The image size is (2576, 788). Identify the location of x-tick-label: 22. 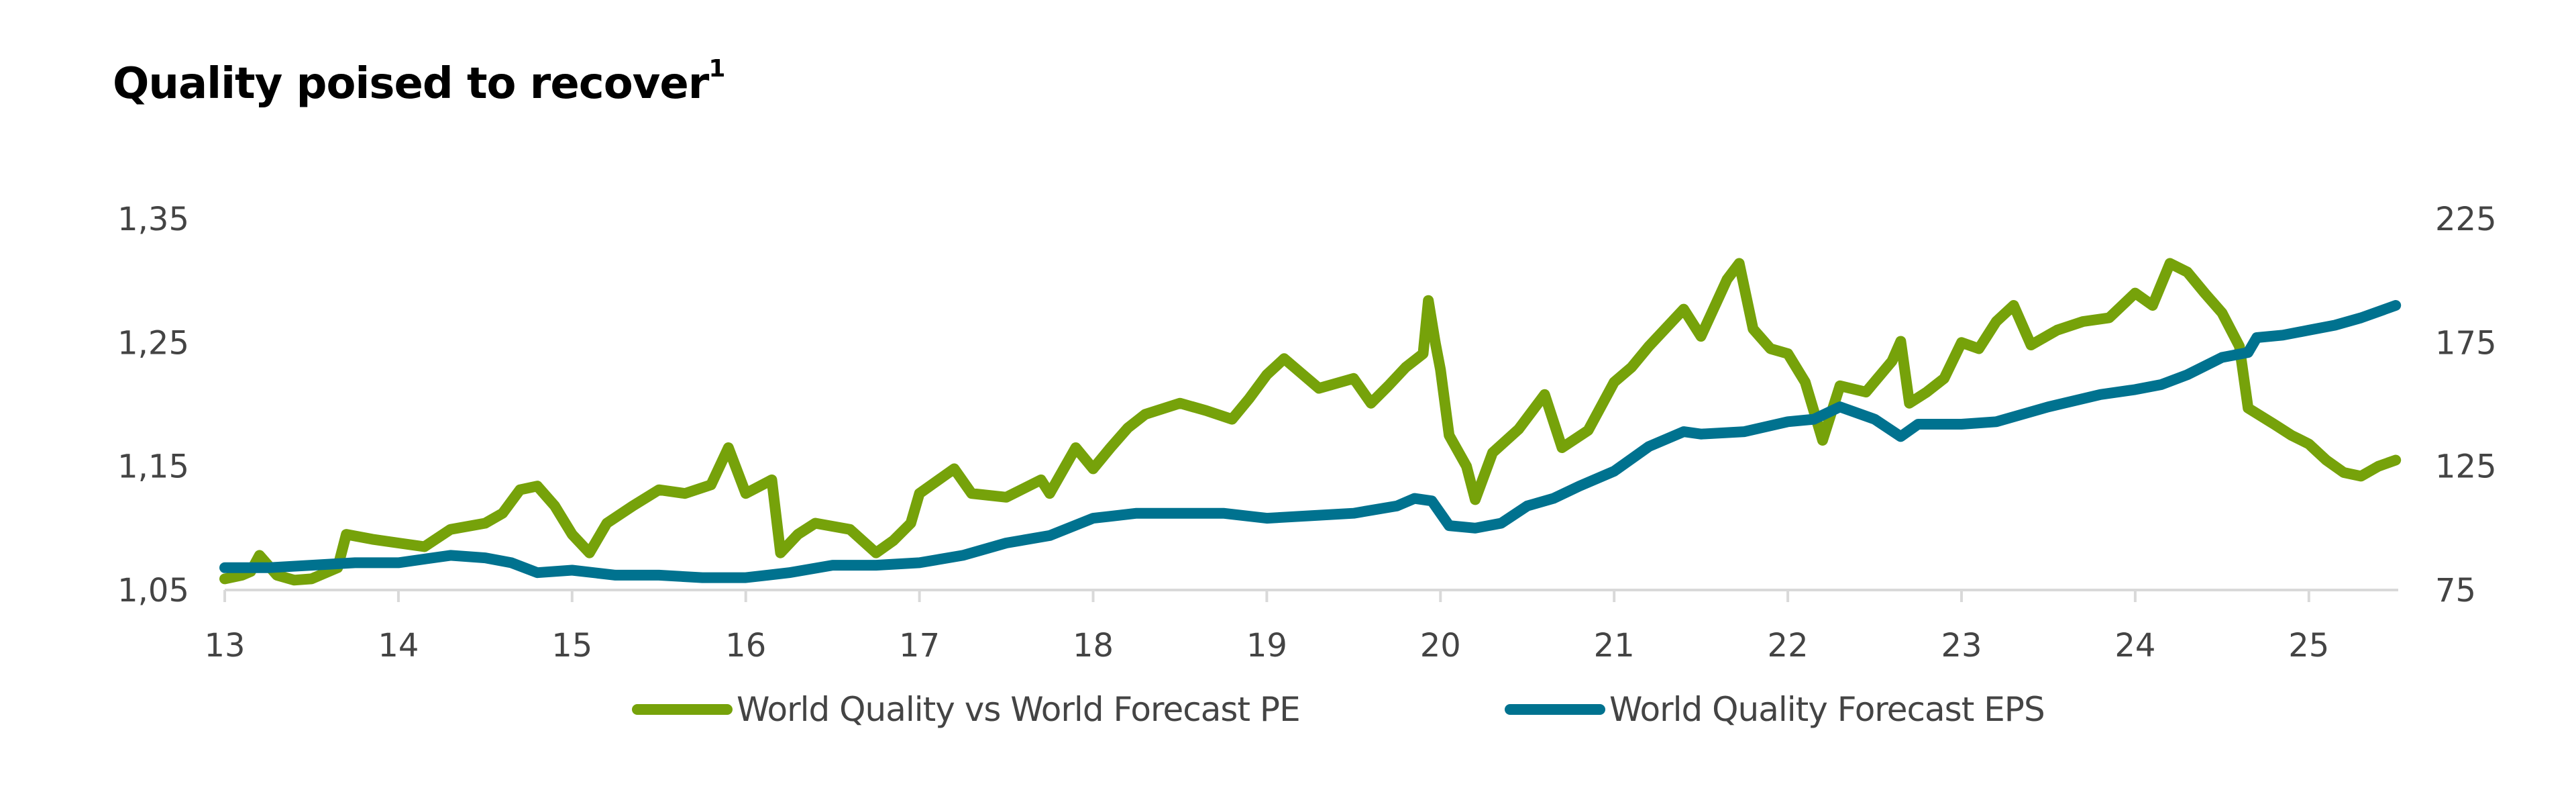
(1788, 645).